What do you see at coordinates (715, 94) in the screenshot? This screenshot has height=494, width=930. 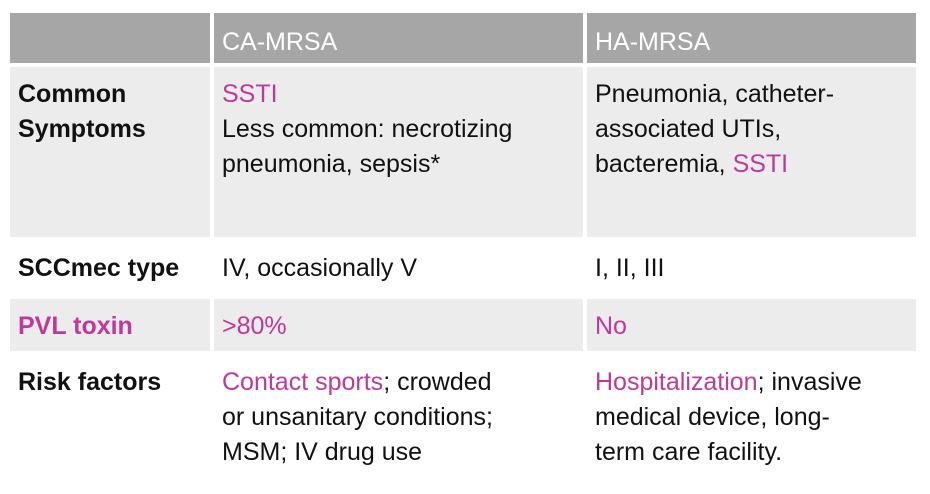 I see `cell-text-line: Pneumonia, catheter-` at bounding box center [715, 94].